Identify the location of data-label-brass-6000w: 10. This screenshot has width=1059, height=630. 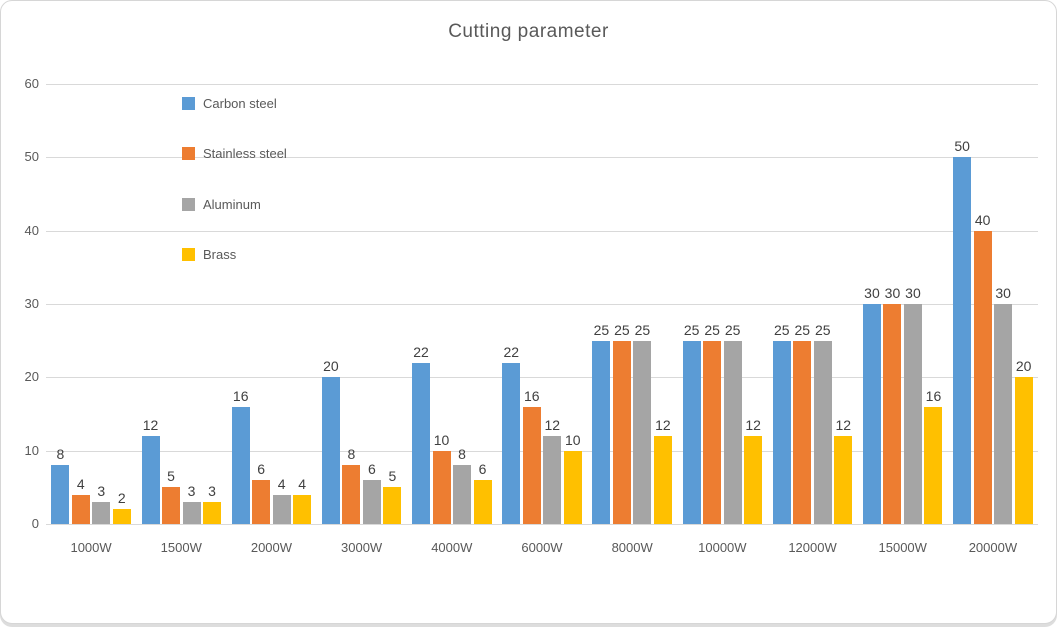
(572, 439).